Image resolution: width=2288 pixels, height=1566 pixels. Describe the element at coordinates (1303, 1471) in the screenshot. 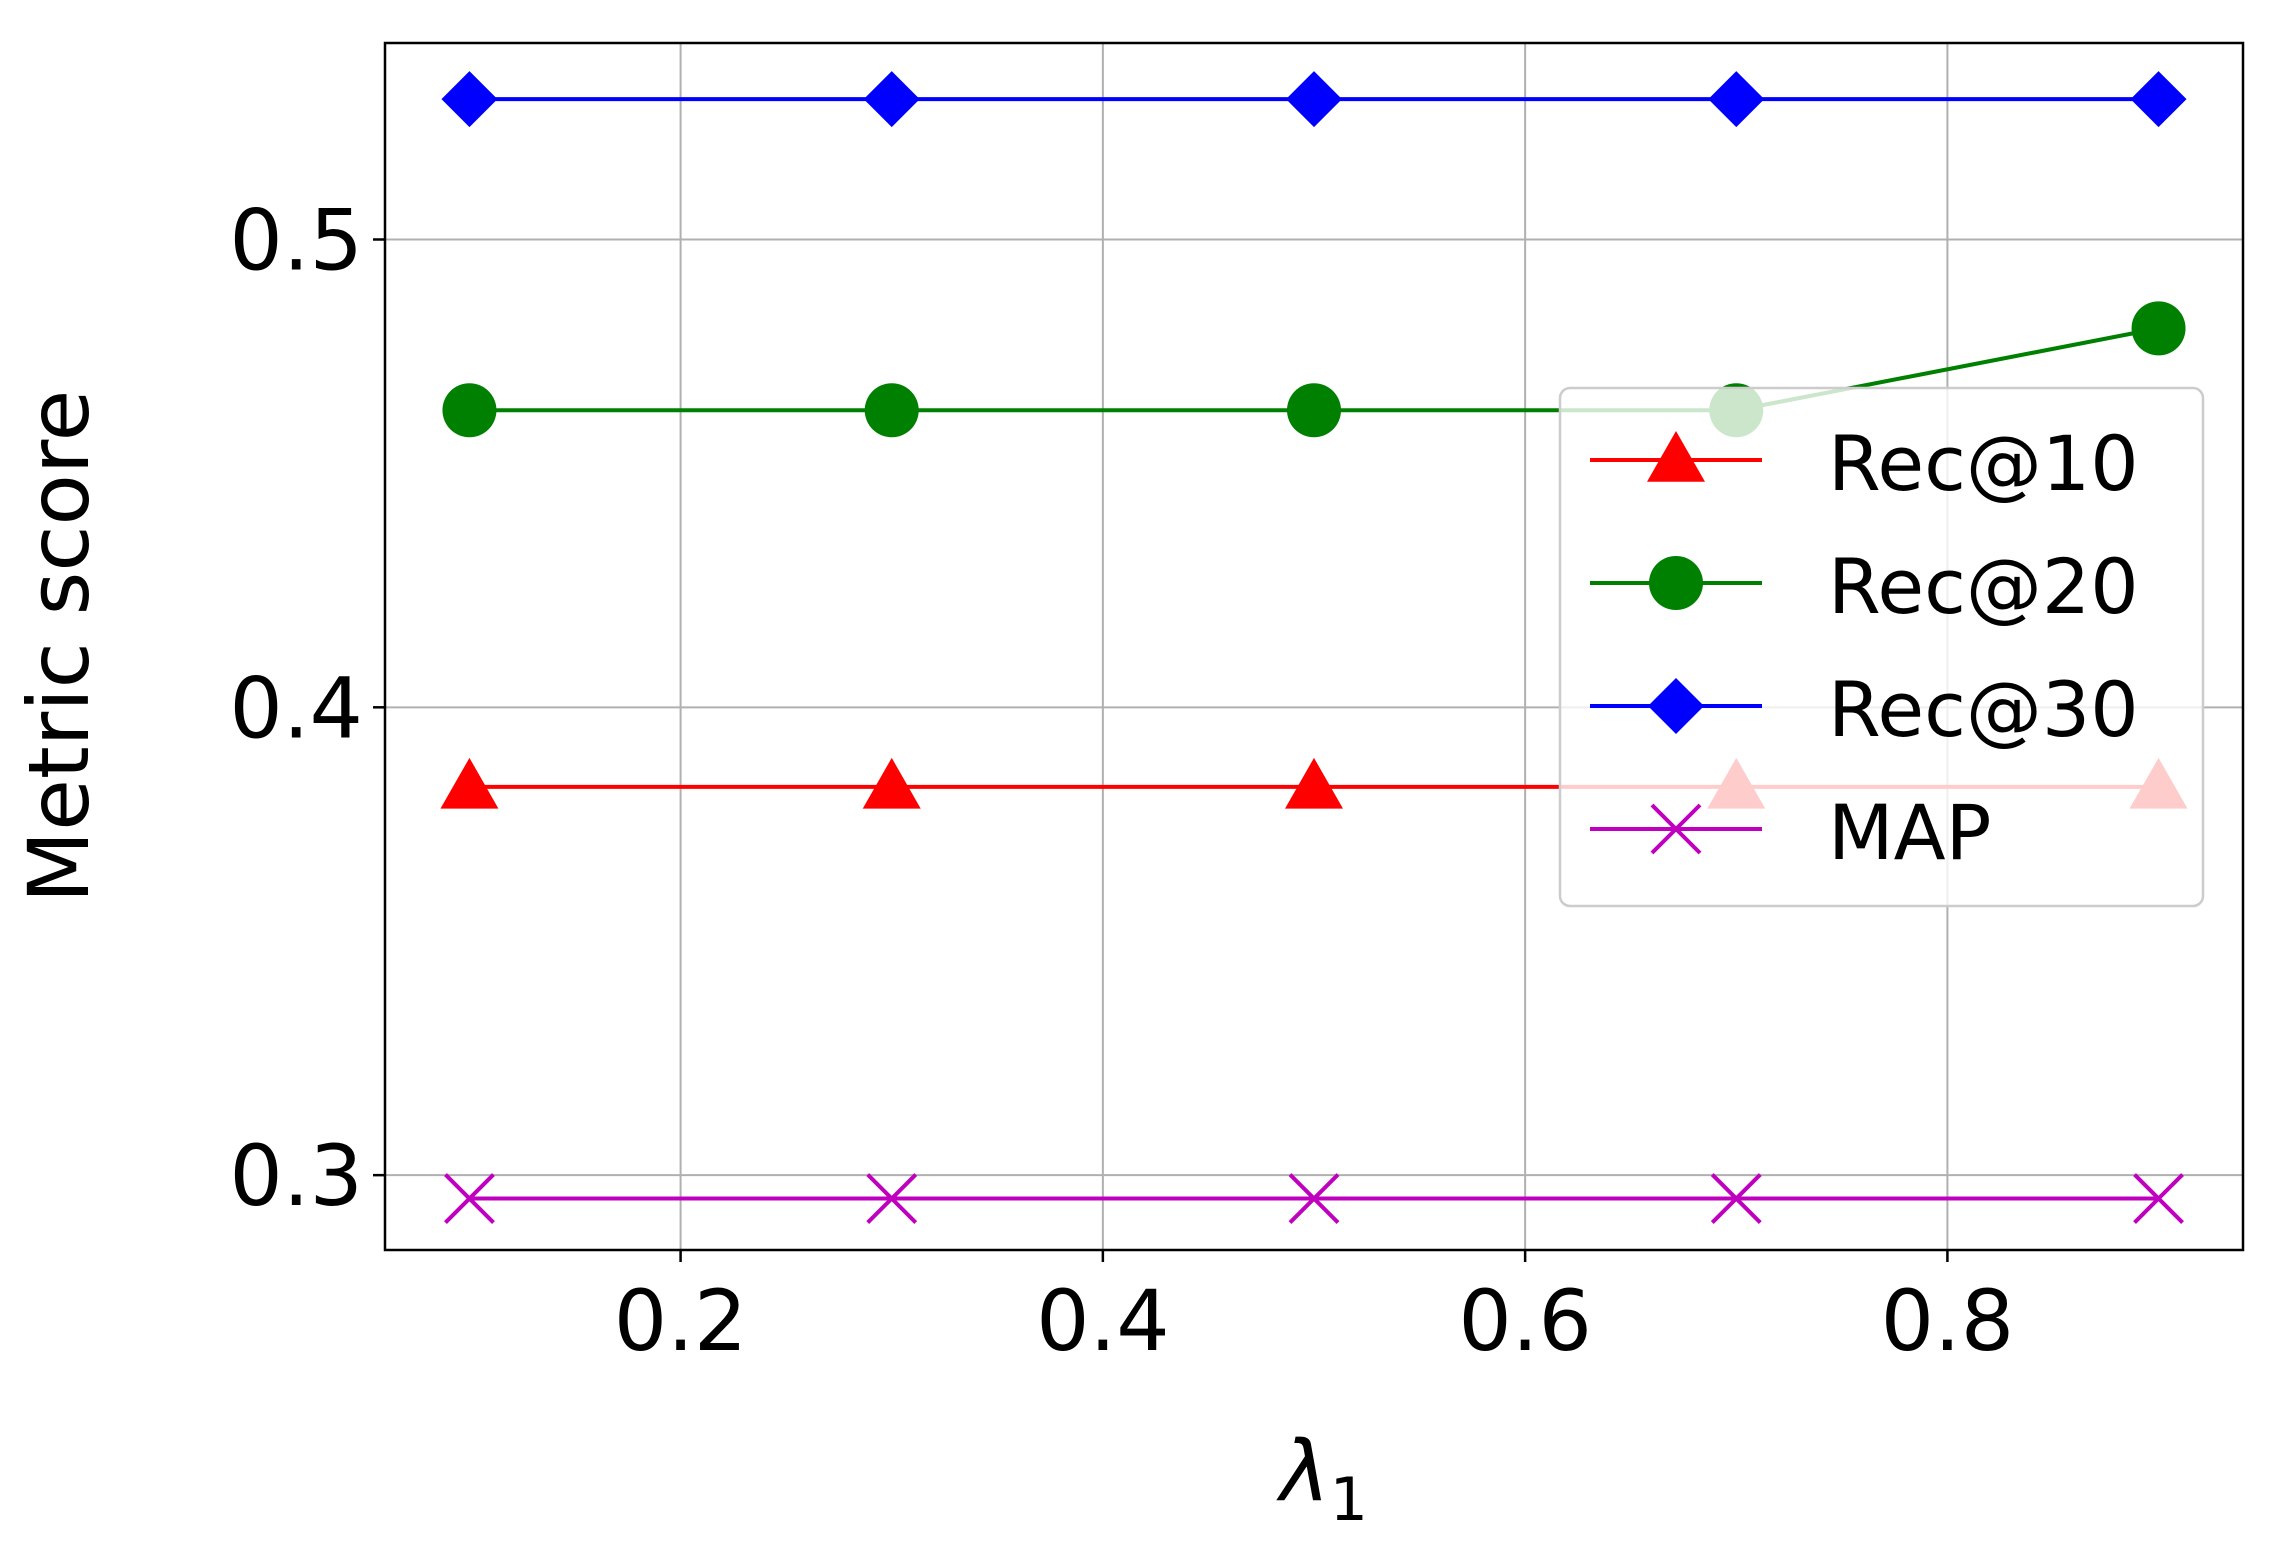

I see `x-axis-label-symbol: λ` at that location.